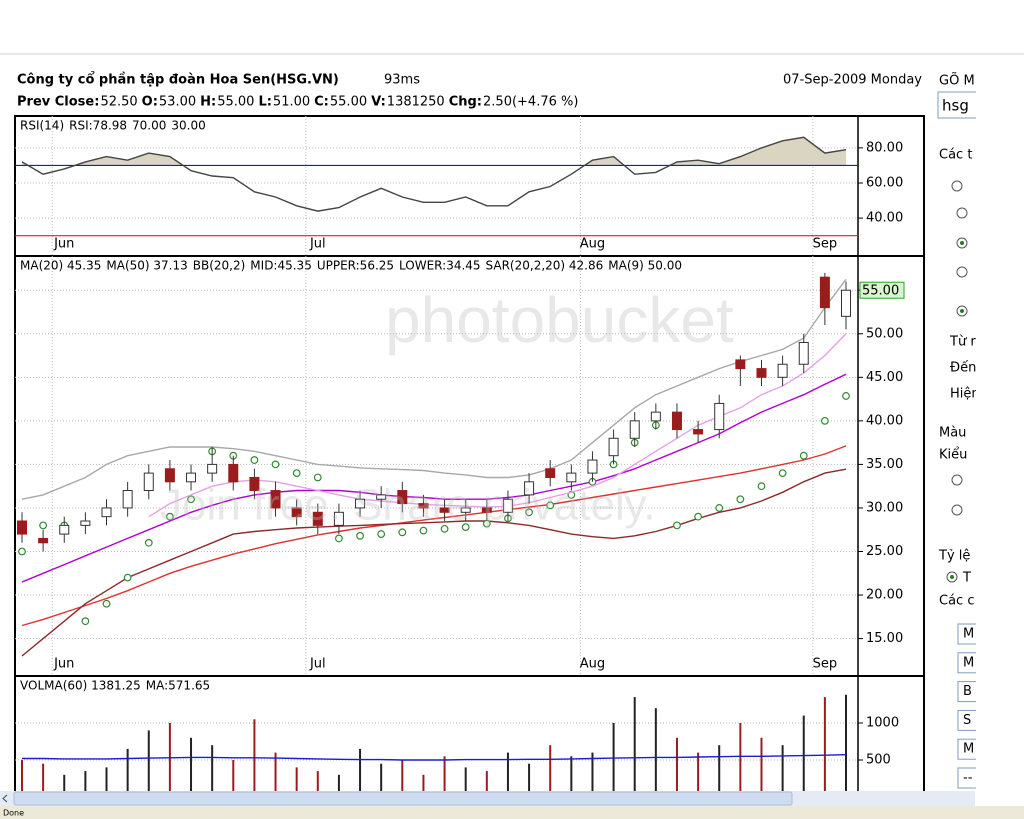  I want to click on watermark-slogan: Join free. Share privately., so click(408, 505).